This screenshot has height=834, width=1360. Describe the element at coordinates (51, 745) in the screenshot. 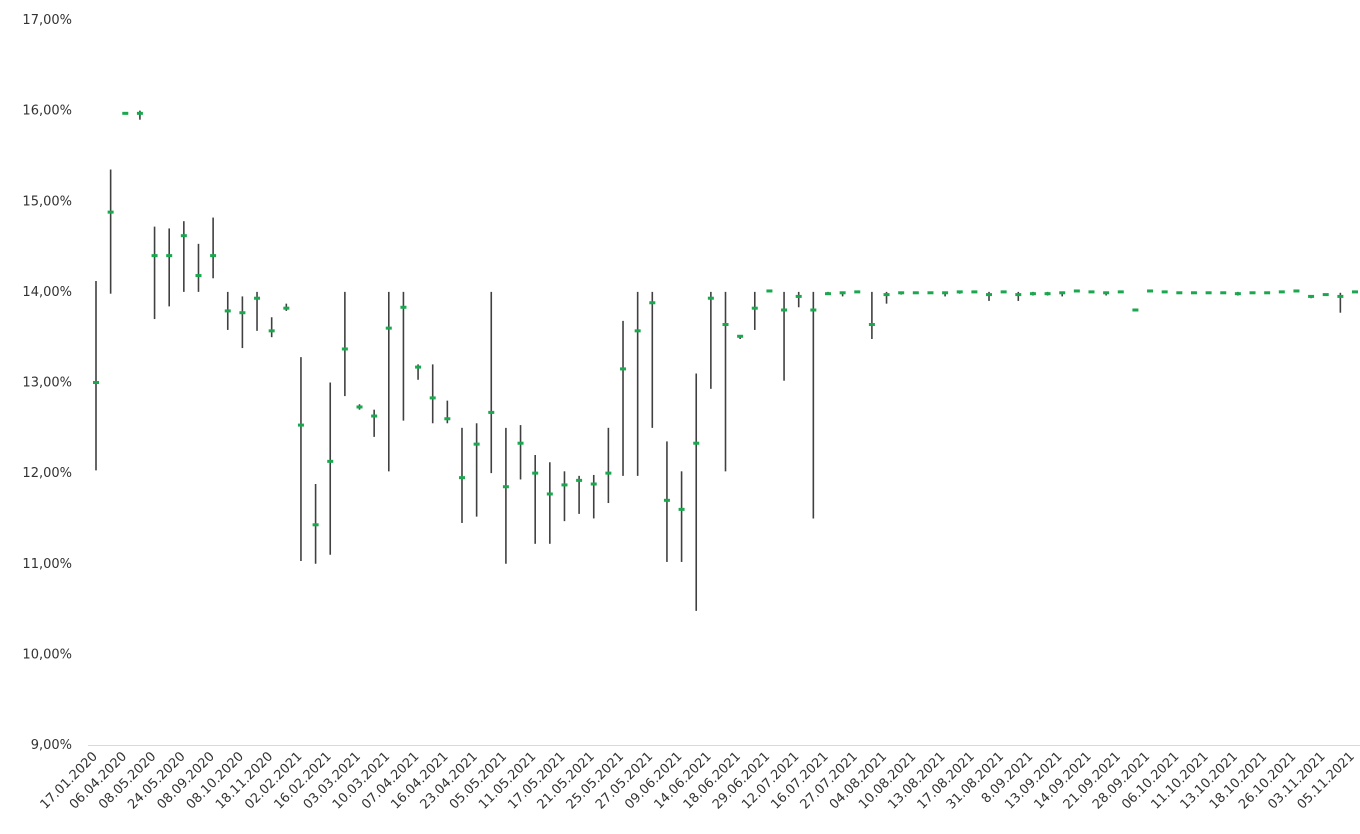

I see `y-tick-label: 9,00%` at that location.